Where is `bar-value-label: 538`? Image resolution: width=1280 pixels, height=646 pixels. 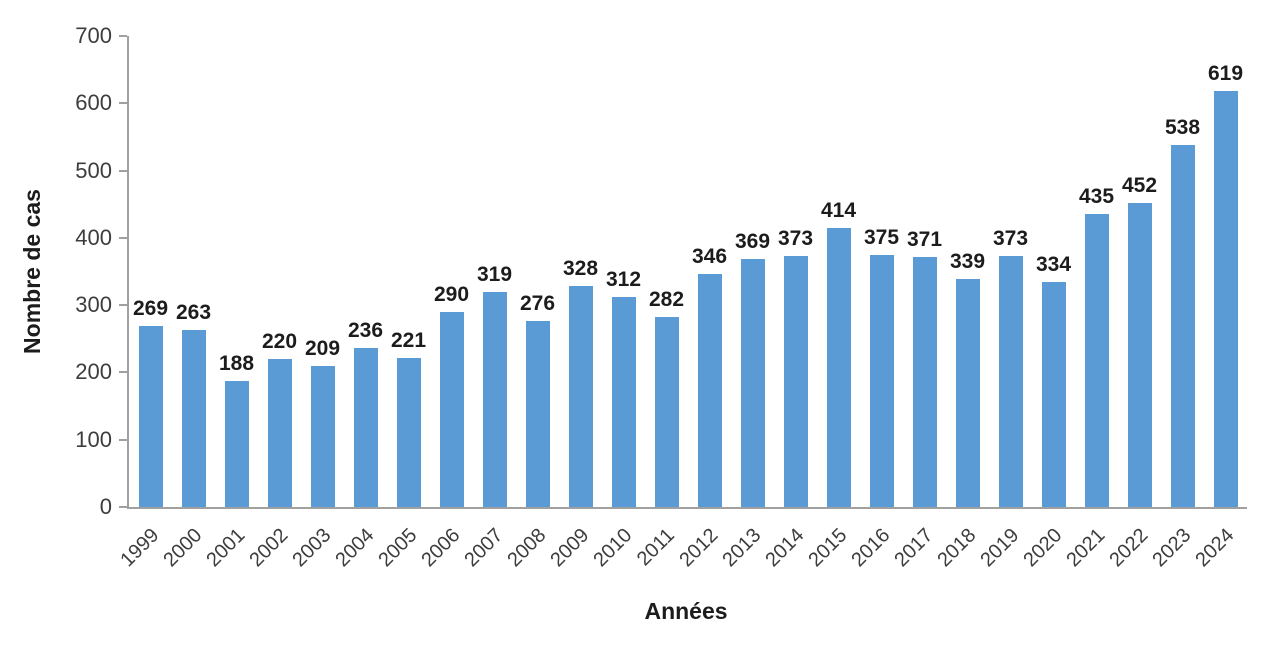
bar-value-label: 538 is located at coordinates (1182, 128).